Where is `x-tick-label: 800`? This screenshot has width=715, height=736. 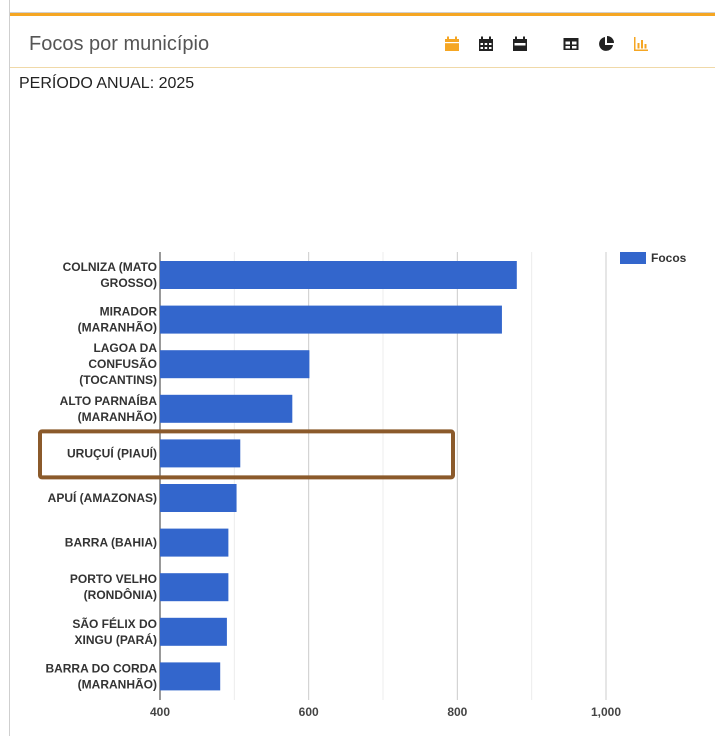 x-tick-label: 800 is located at coordinates (457, 712).